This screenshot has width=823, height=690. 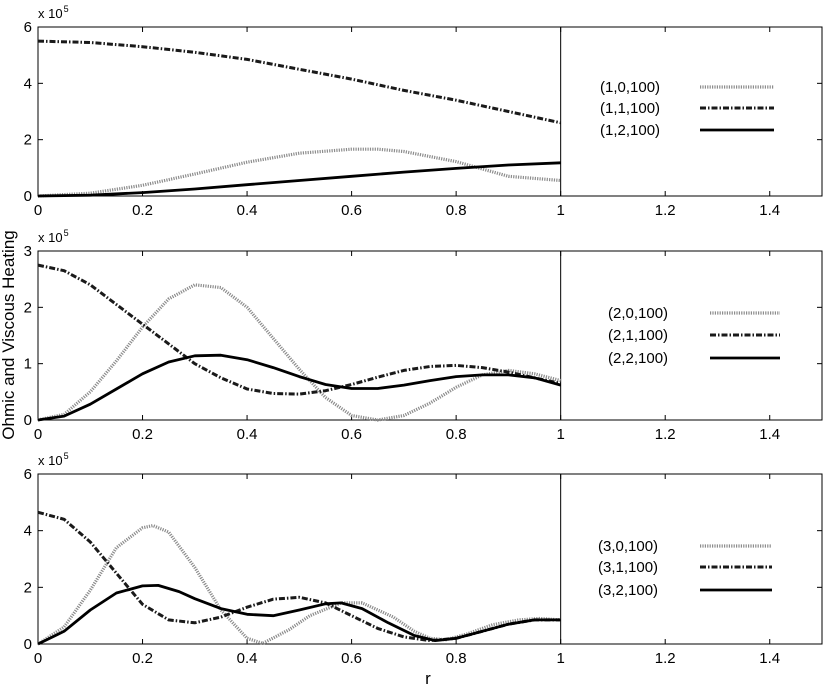 I want to click on y-tick-label: 3, so click(x=28, y=251).